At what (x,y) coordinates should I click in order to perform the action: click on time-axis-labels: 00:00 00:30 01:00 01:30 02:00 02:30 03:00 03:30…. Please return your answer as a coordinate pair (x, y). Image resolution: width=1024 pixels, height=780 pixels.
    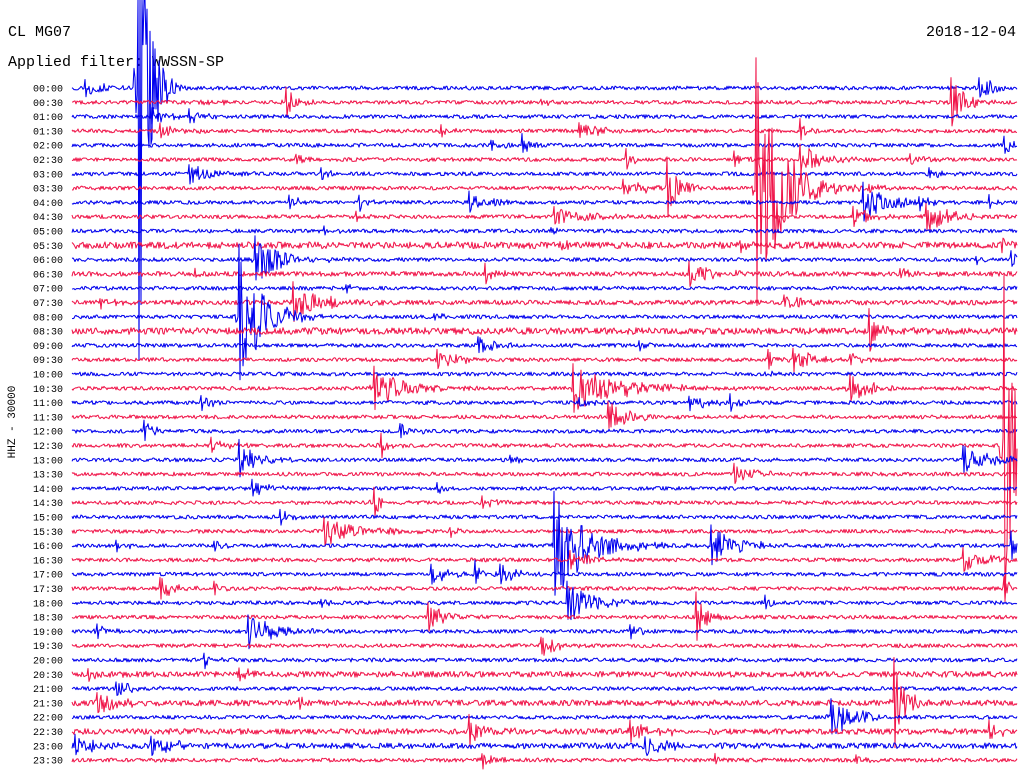
    Looking at the image, I should click on (48, 426).